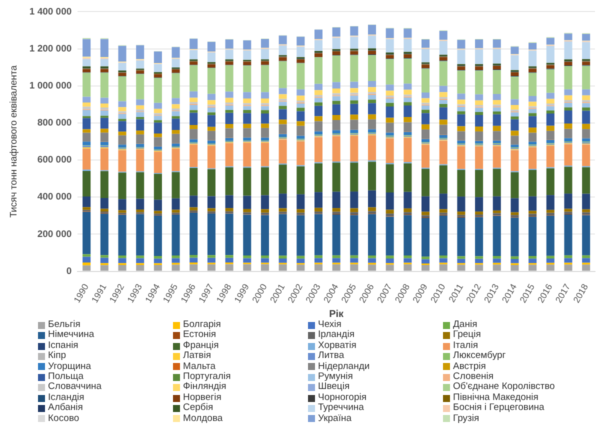  I want to click on y-tick-label: 1 200 000, so click(50, 48).